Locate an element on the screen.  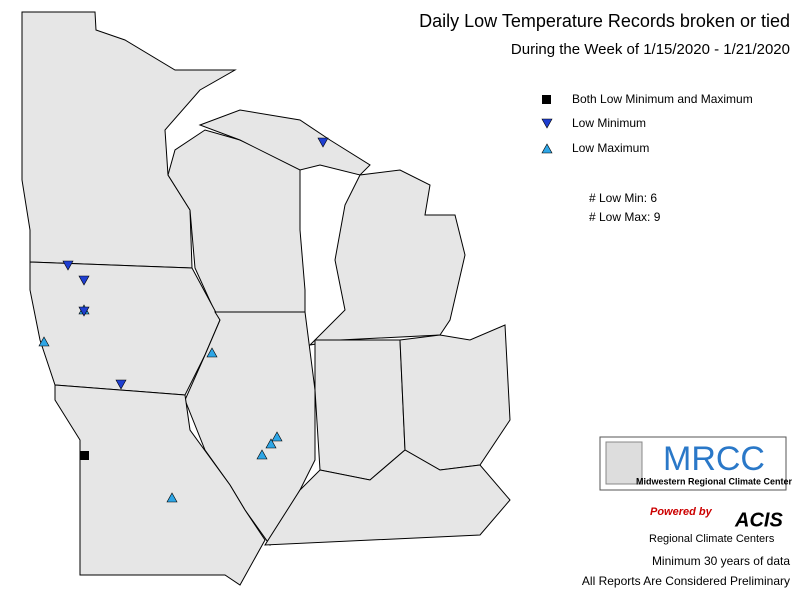
ohio is located at coordinates (455, 397).